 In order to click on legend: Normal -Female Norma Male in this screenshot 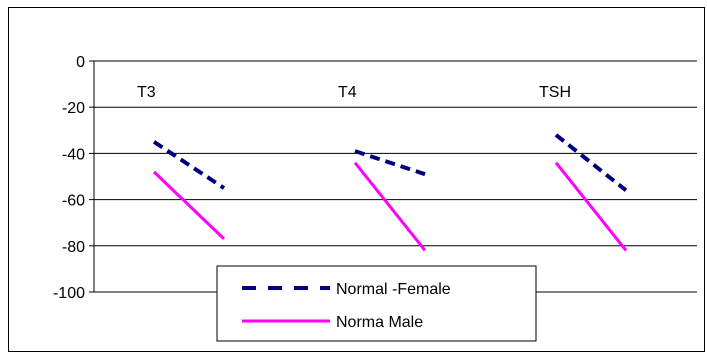, I will do `click(376, 303)`.